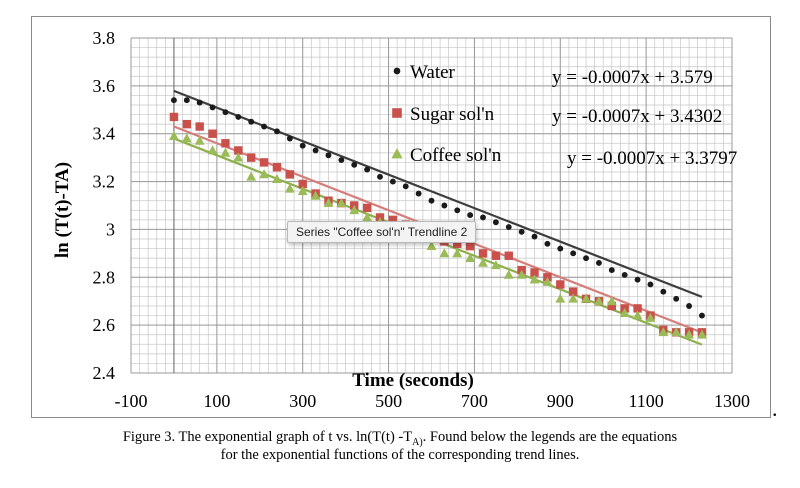 This screenshot has height=488, width=800. I want to click on trailing-period: ., so click(775, 408).